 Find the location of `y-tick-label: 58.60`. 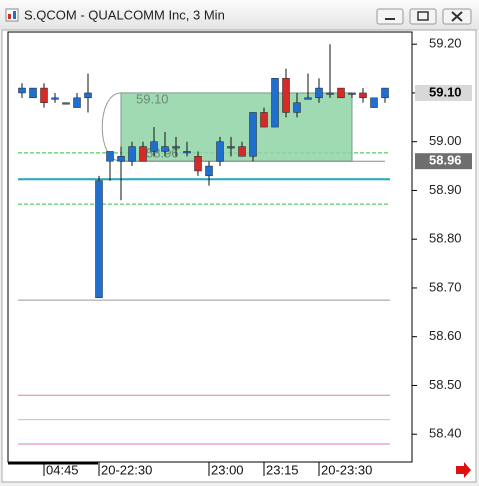

y-tick-label: 58.60 is located at coordinates (445, 335).